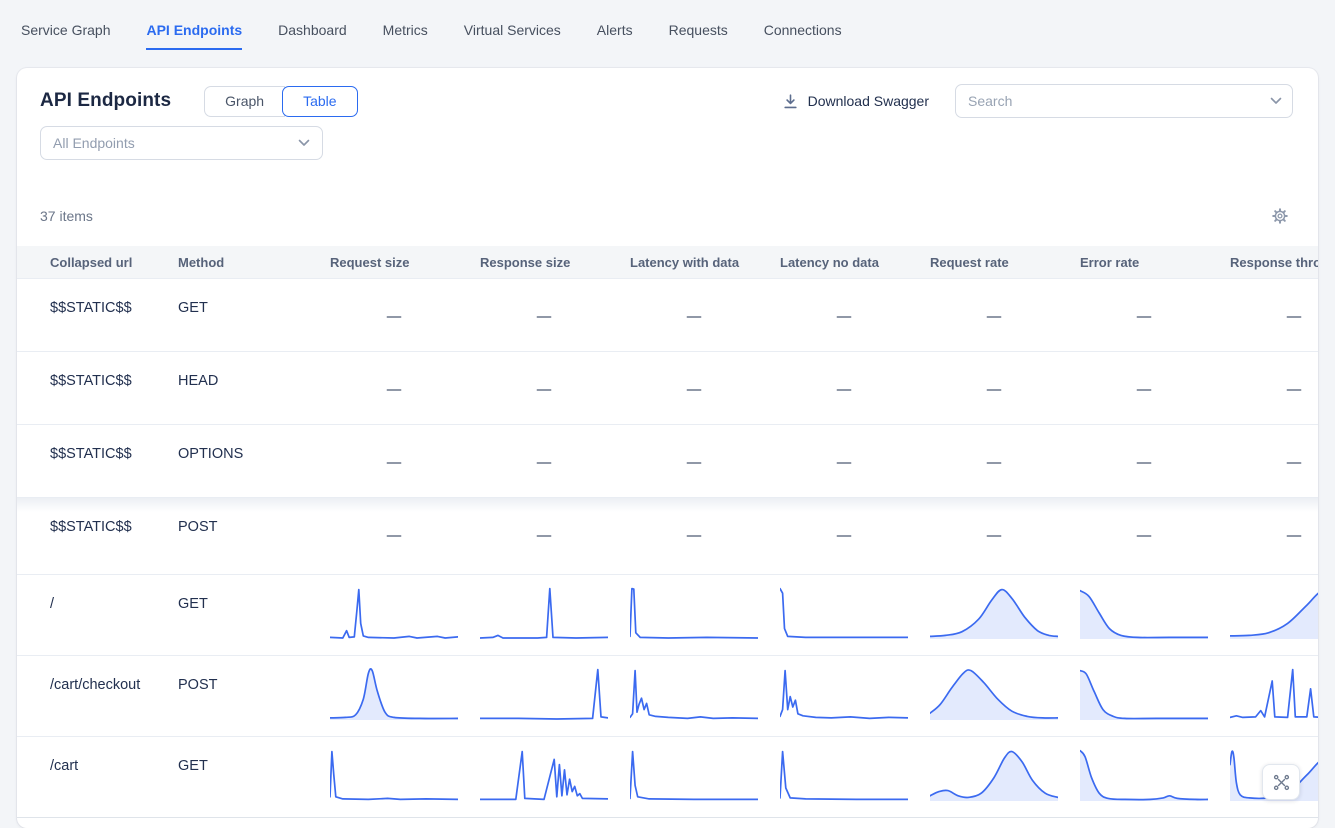 Image resolution: width=1335 pixels, height=828 pixels. I want to click on search-combo, so click(1124, 101).